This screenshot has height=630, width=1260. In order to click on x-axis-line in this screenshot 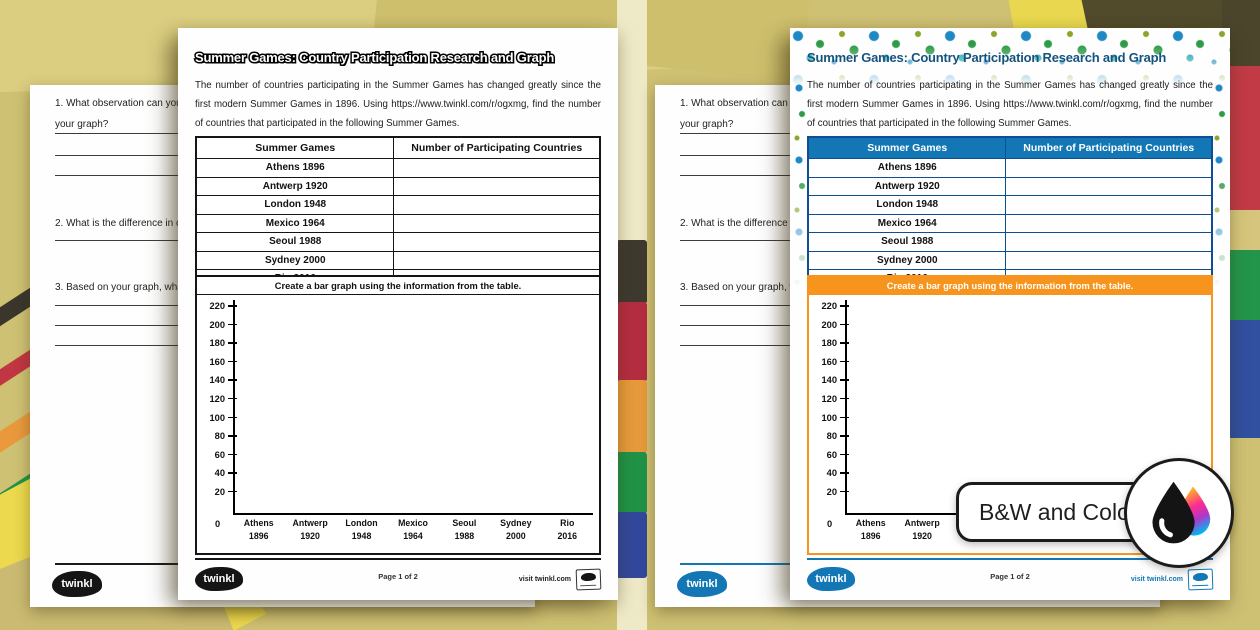, I will do `click(413, 514)`.